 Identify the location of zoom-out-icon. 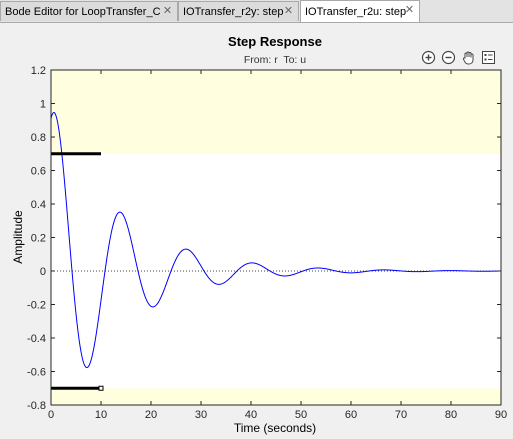
(448, 57).